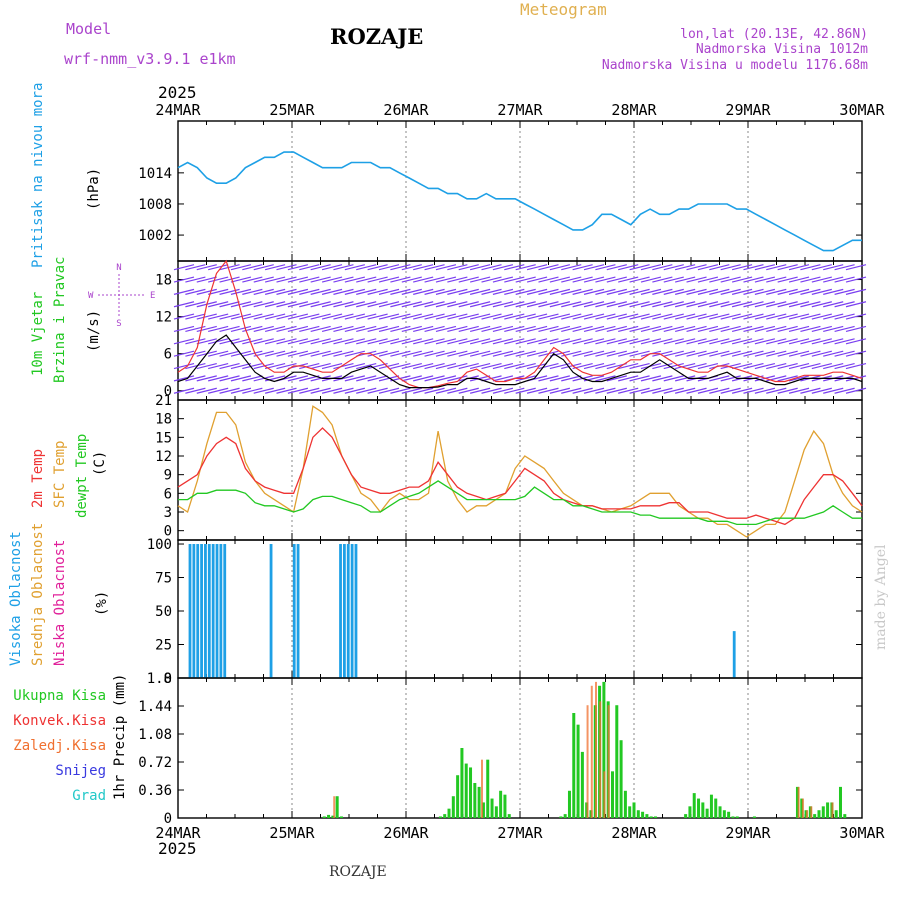 The image size is (900, 900). I want to click on product-title: Meteogram, so click(563, 9).